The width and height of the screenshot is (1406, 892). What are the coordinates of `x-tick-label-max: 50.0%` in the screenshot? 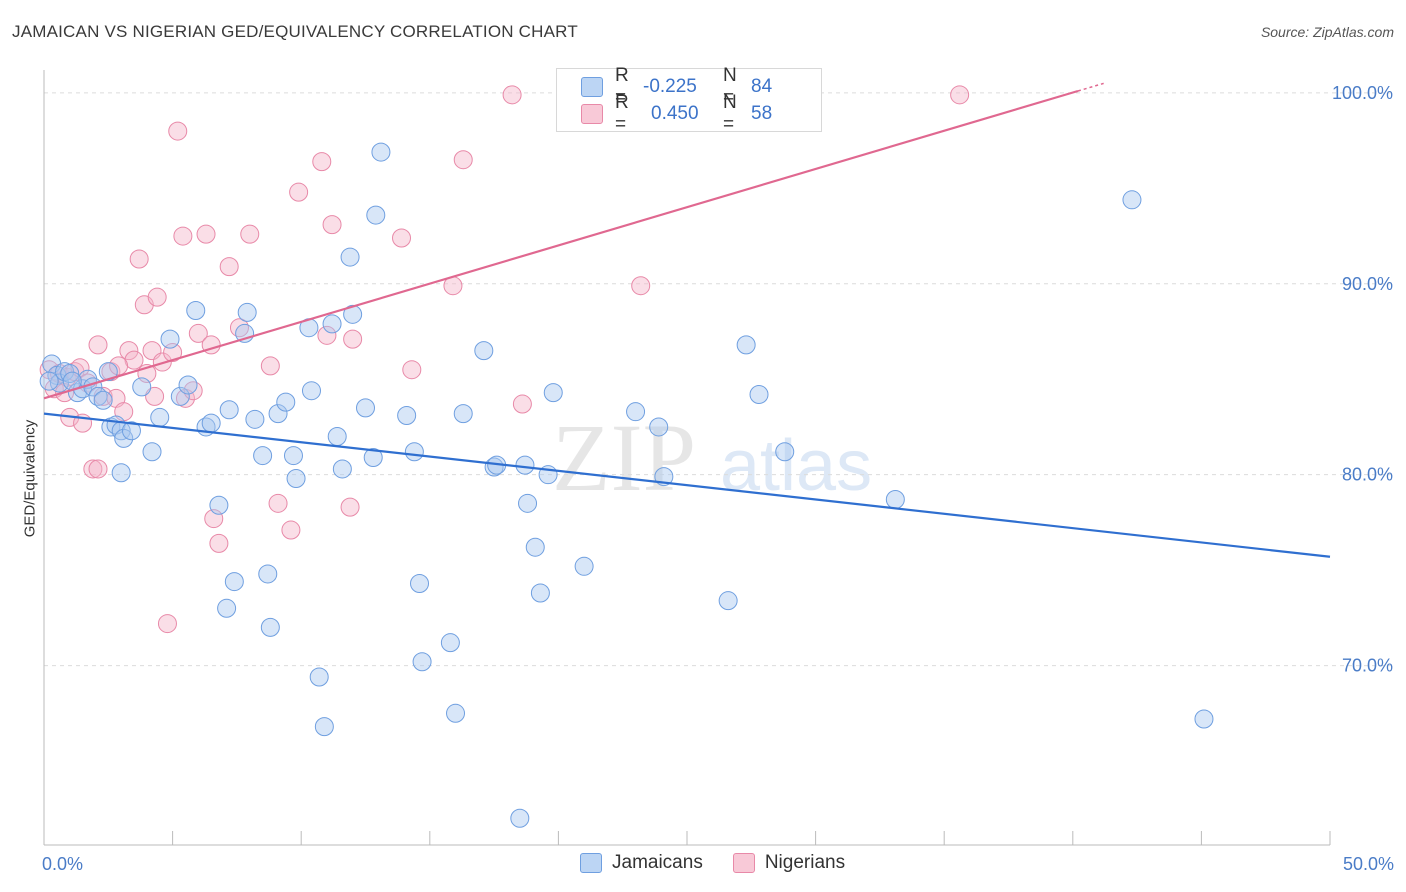 It's located at (1368, 864).